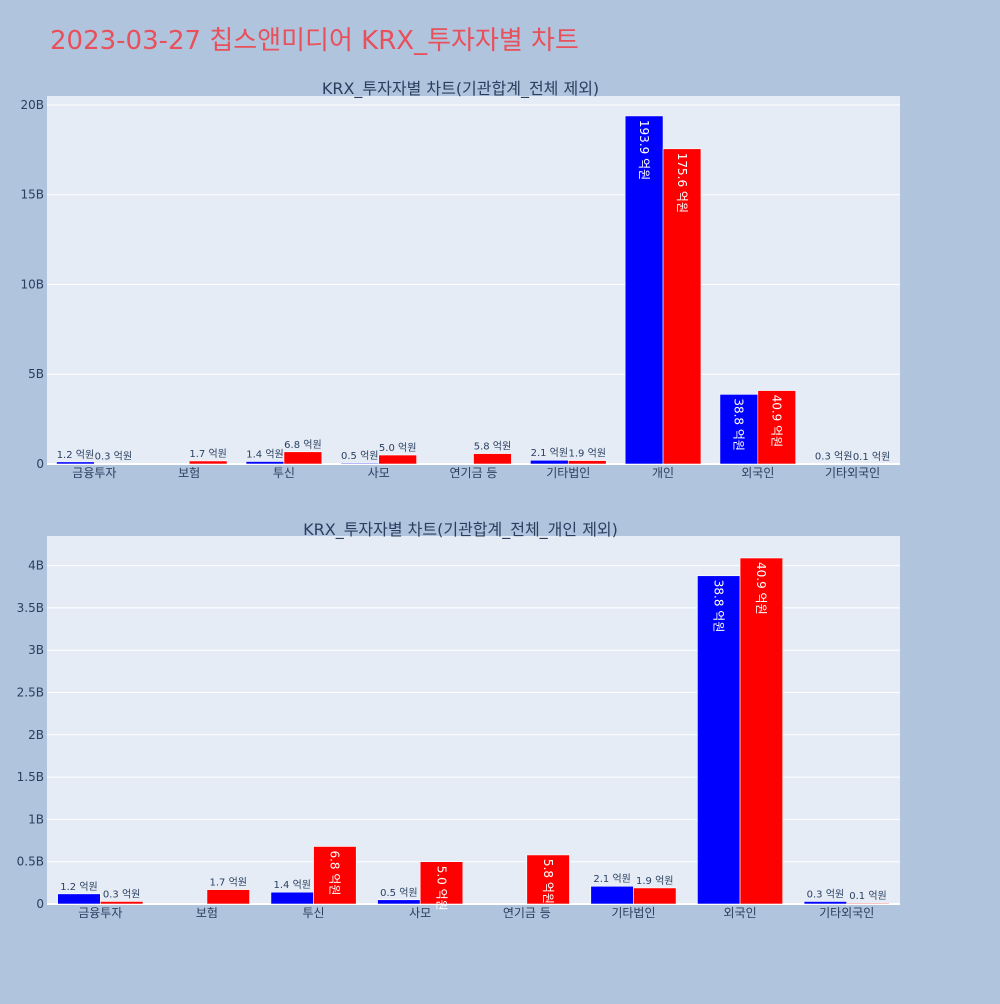 The height and width of the screenshot is (1004, 1000). I want to click on y-tick-label: 0.5B, so click(30, 862).